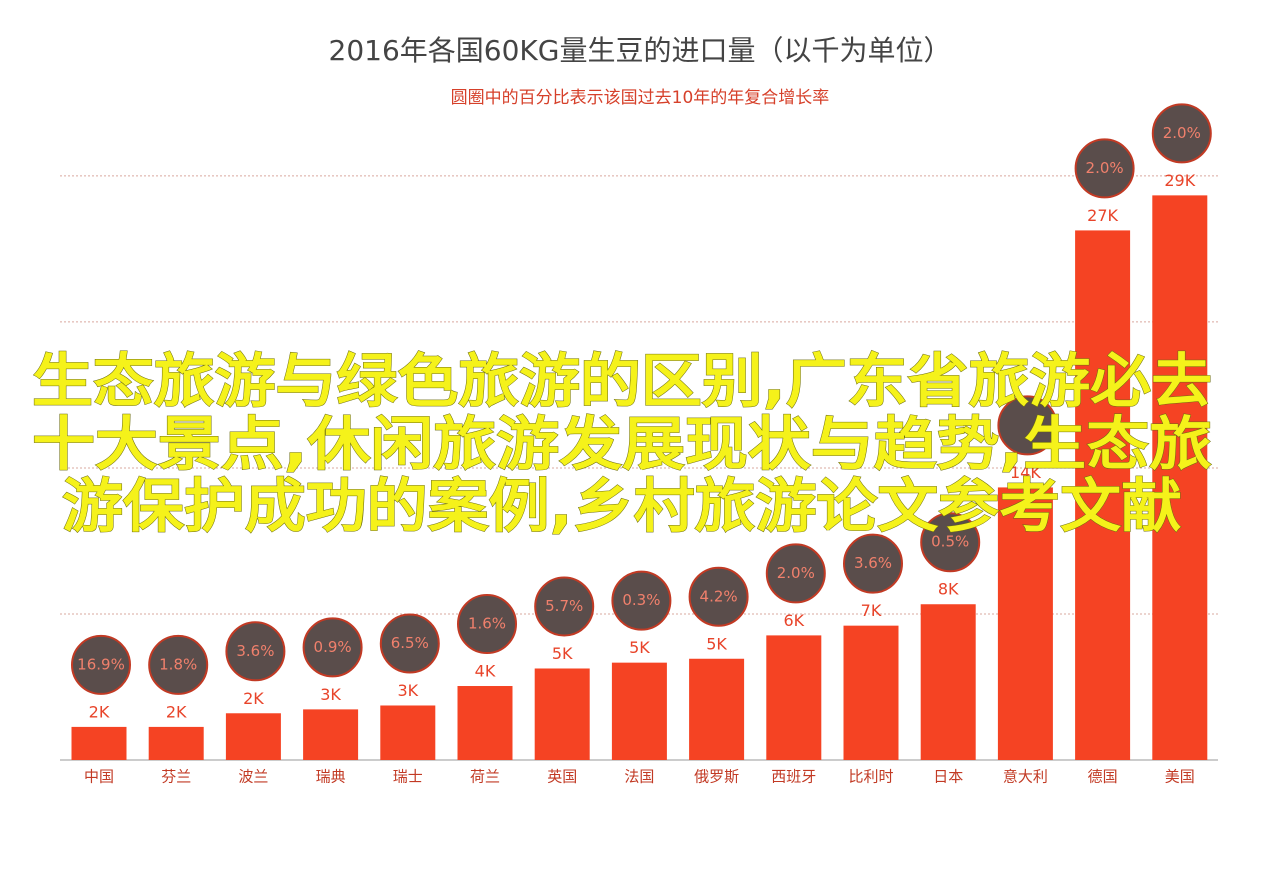  Describe the element at coordinates (1025, 472) in the screenshot. I see `value-label: 14K` at that location.